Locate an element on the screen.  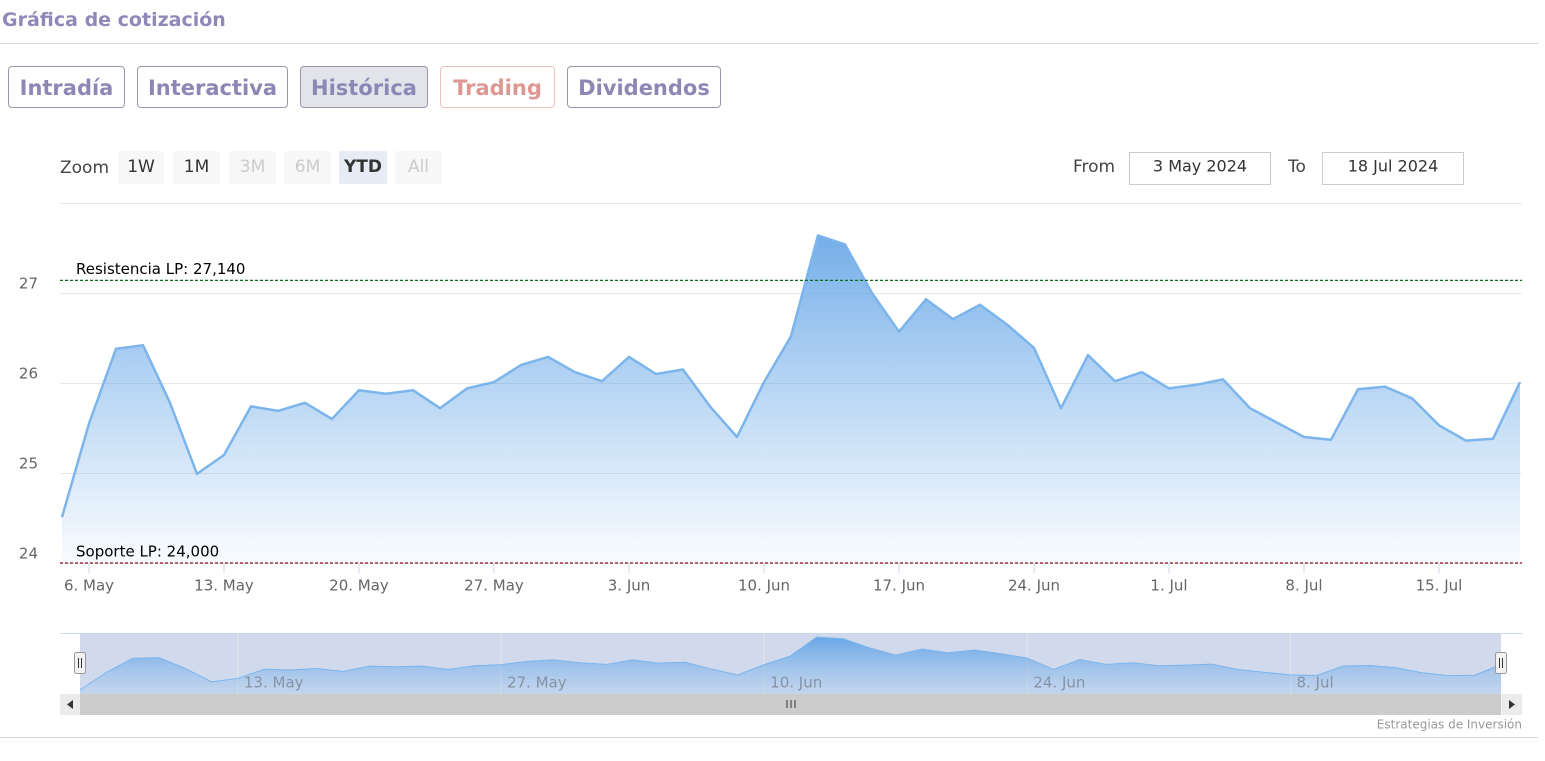
from-label: From is located at coordinates (1094, 167).